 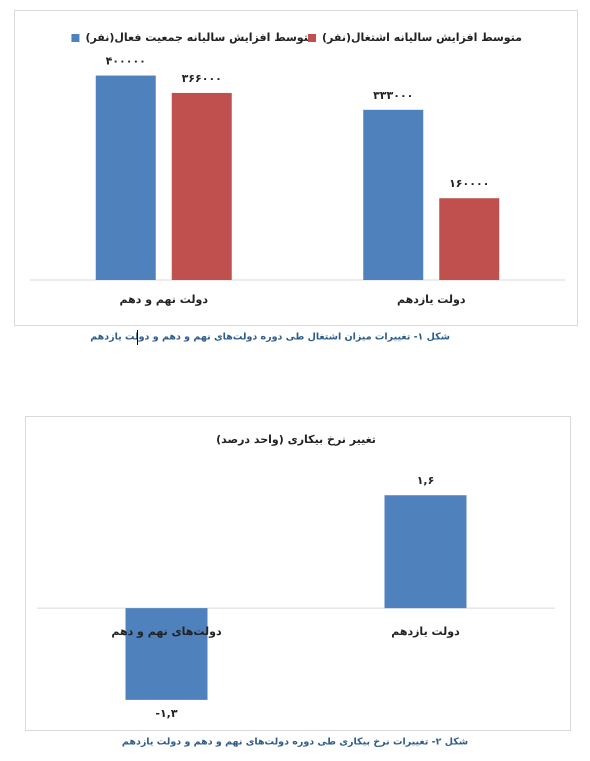 What do you see at coordinates (200, 37) in the screenshot?
I see `legend-label: متوسط افزایش سالیانه جمعیت فعال(نفر)` at bounding box center [200, 37].